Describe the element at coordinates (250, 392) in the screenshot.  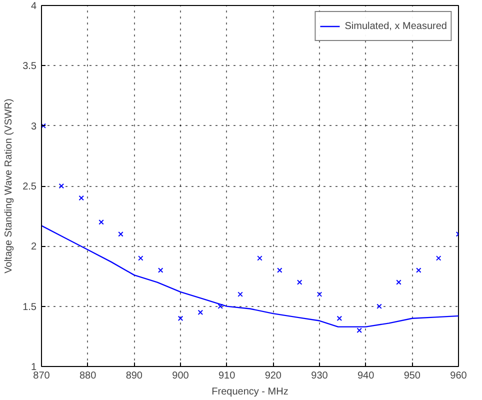
I see `x-axis-title: Frequency - MHz` at that location.